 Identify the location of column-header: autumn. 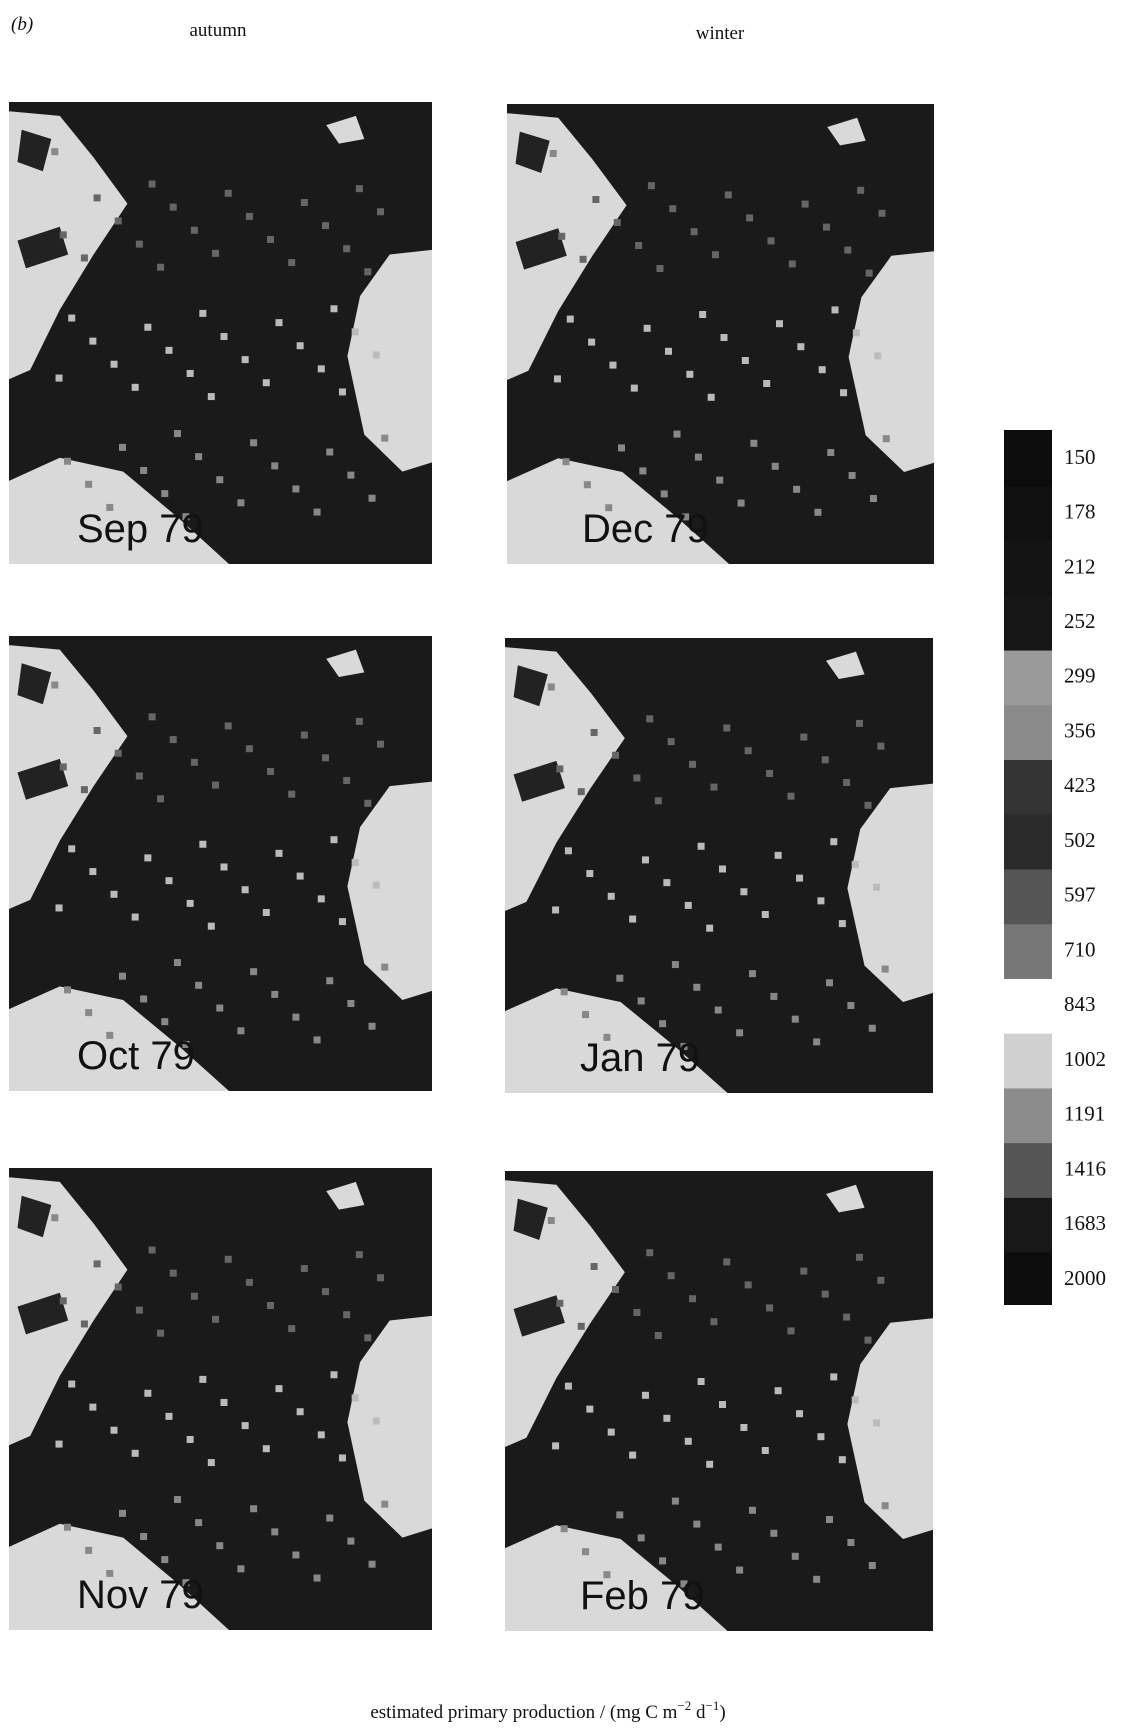
(218, 30).